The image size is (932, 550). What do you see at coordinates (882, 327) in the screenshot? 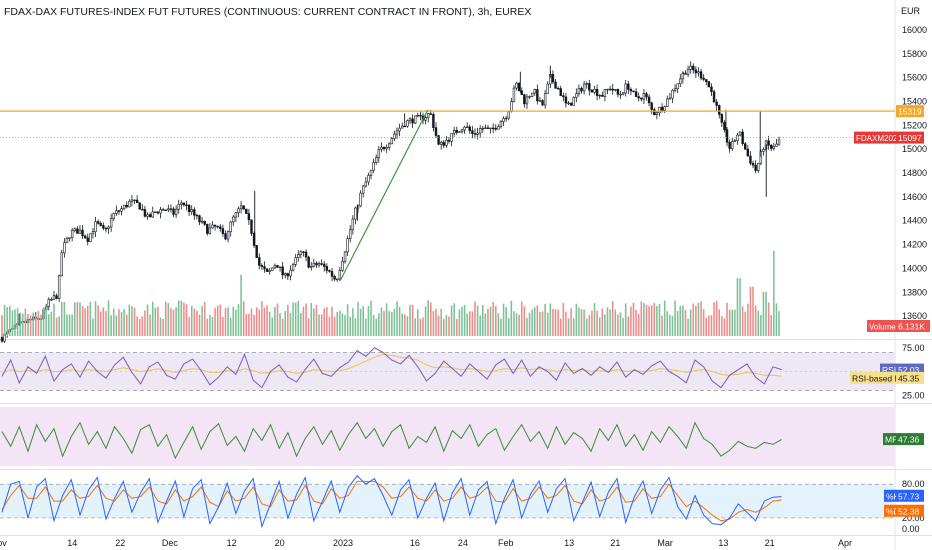
I see `volume-name-label: Volume` at bounding box center [882, 327].